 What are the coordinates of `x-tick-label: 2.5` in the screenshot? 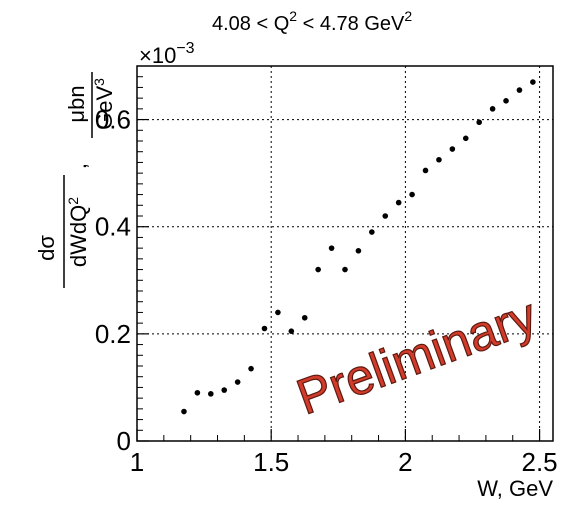 It's located at (540, 462).